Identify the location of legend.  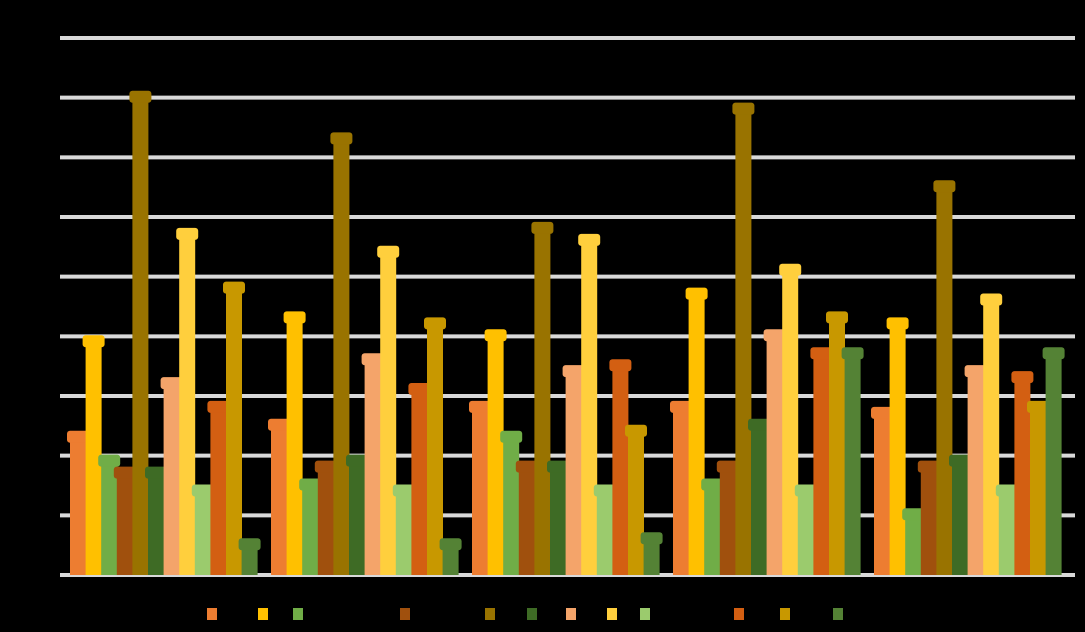
(525, 614).